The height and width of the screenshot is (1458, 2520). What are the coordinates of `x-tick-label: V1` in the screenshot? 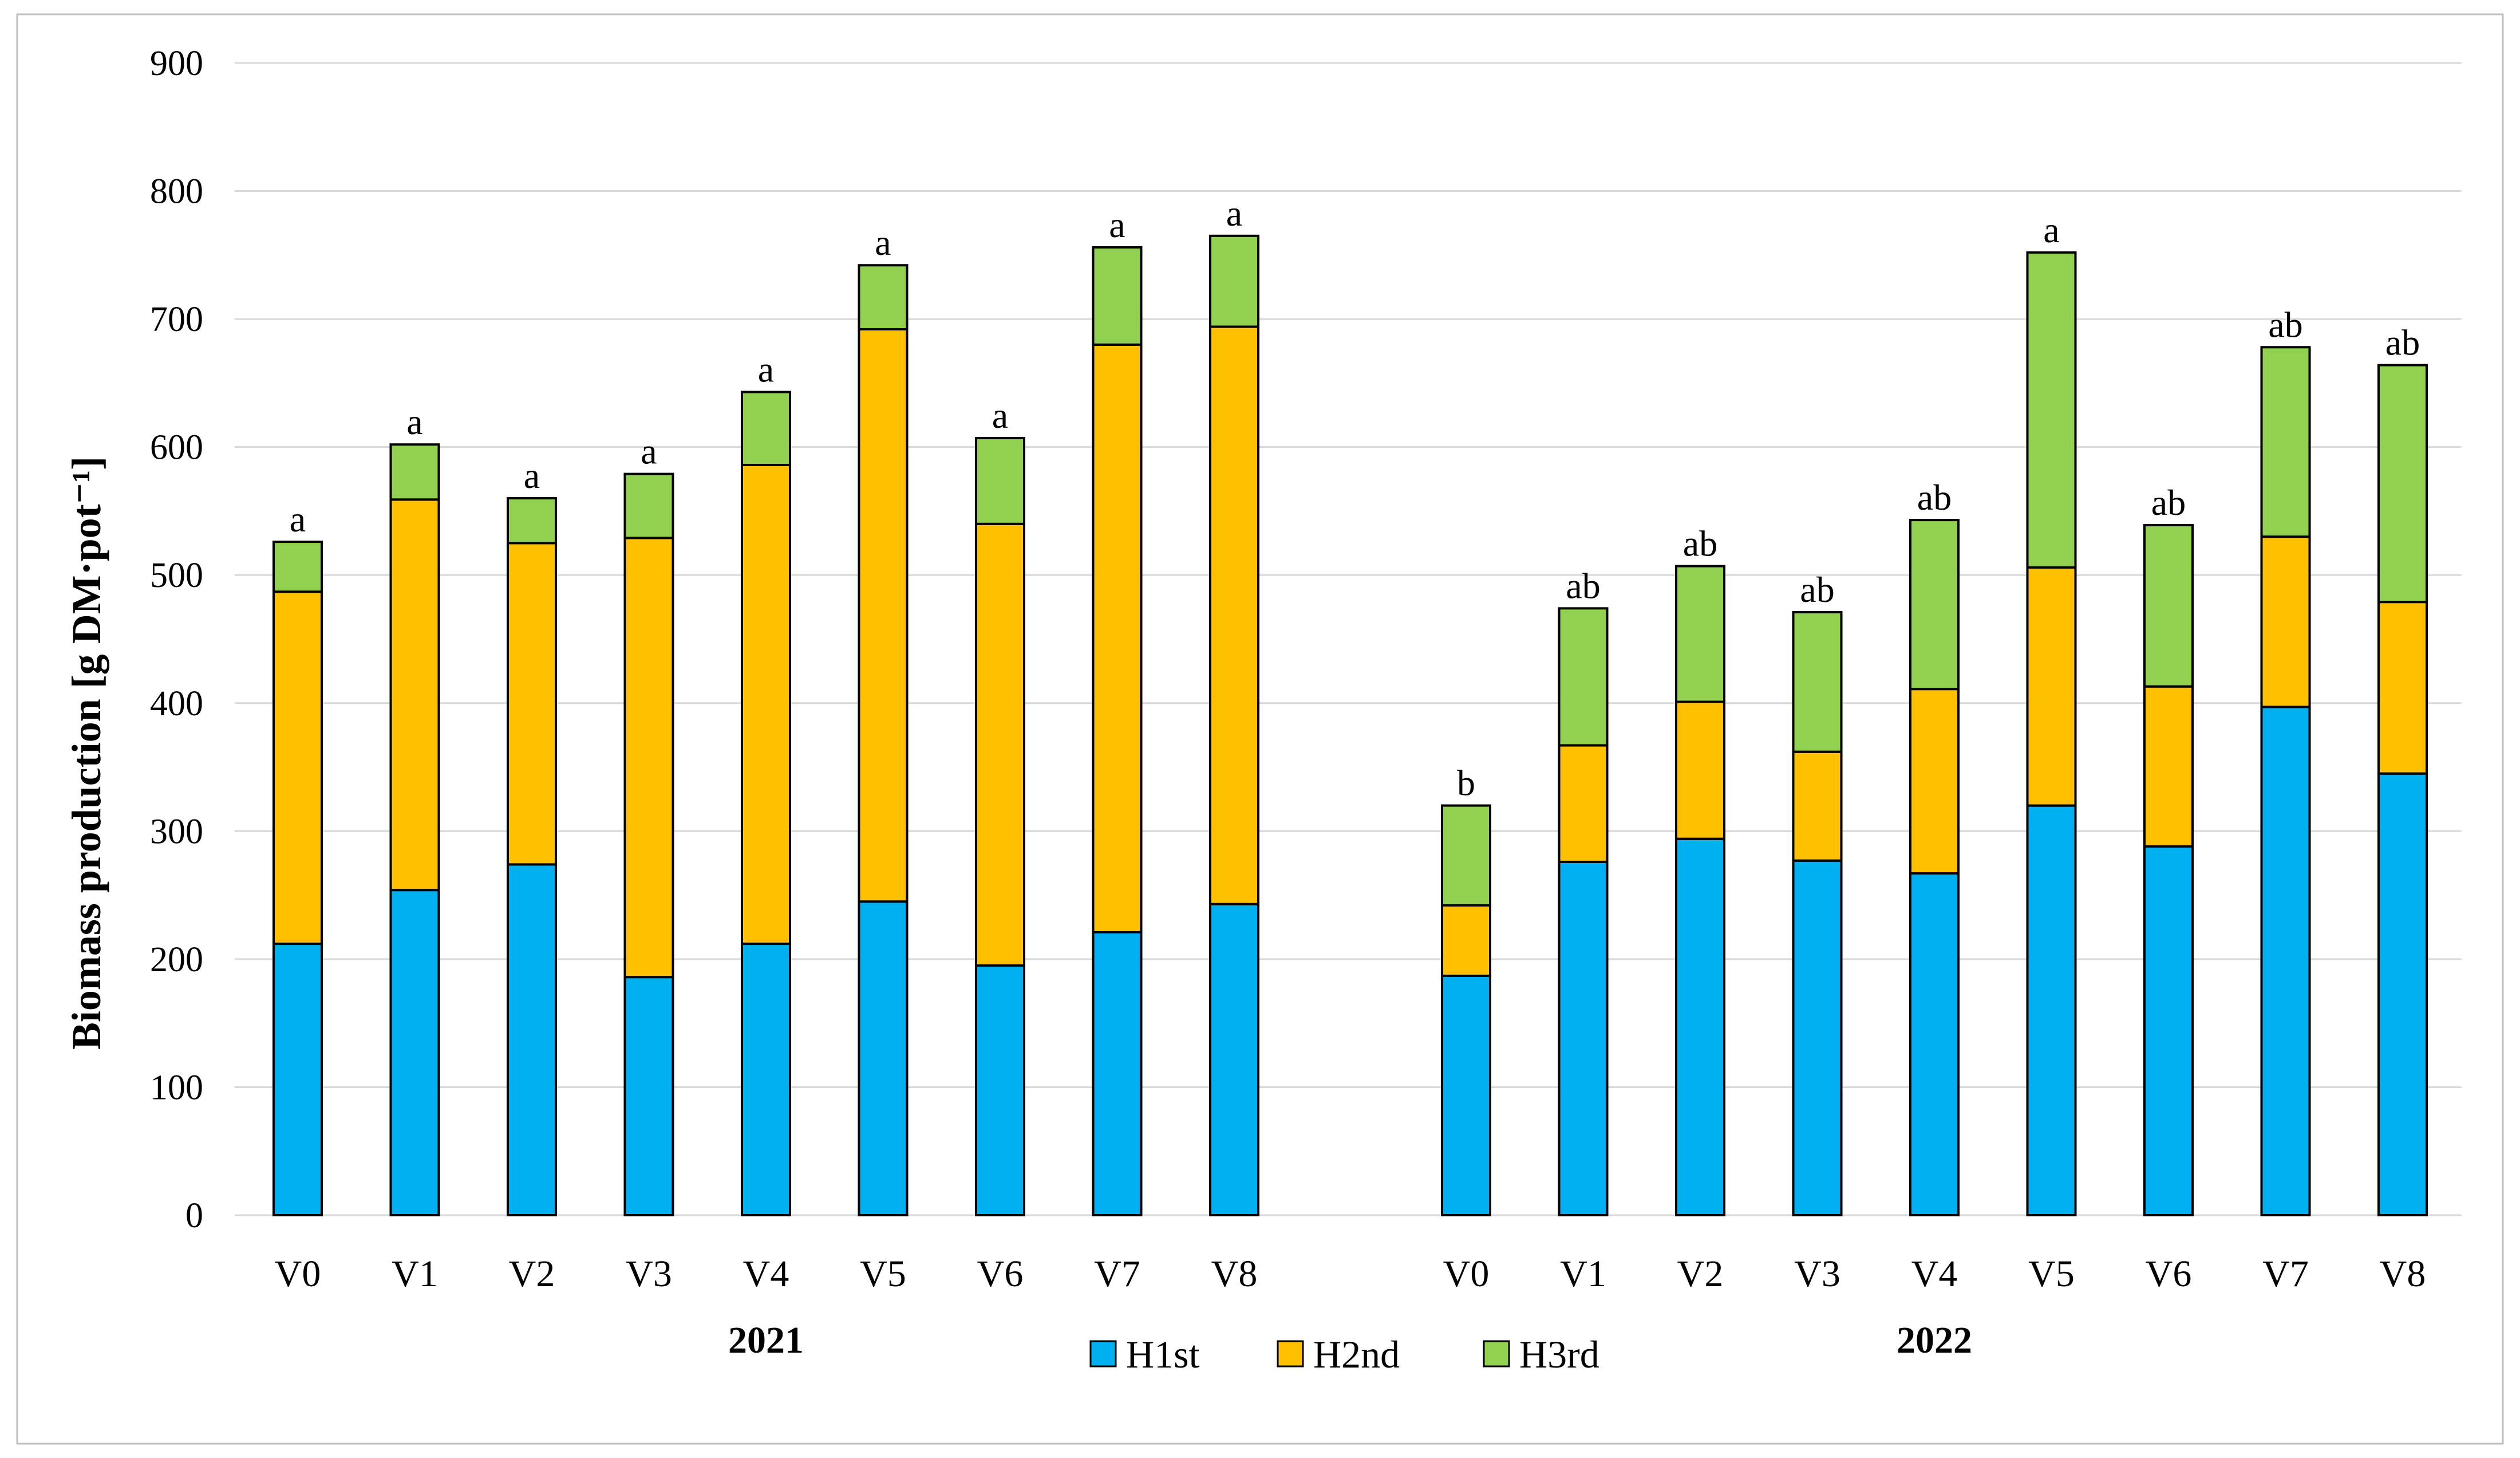 It's located at (415, 1274).